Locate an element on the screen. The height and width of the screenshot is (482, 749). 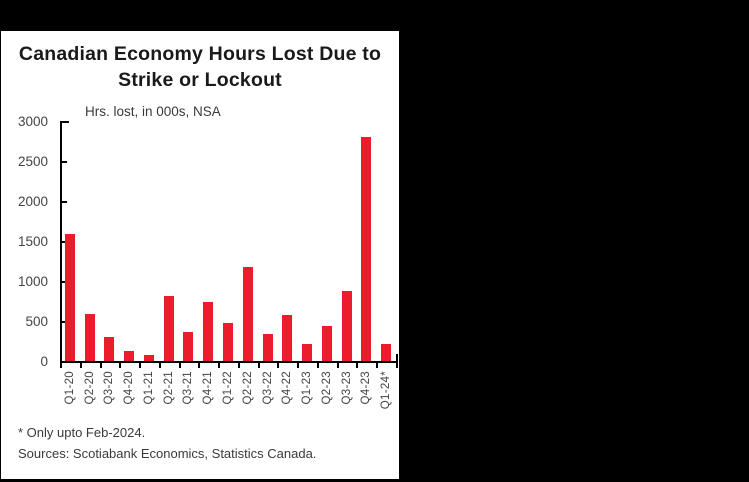
x-tick-label: Q2-23 is located at coordinates (326, 388).